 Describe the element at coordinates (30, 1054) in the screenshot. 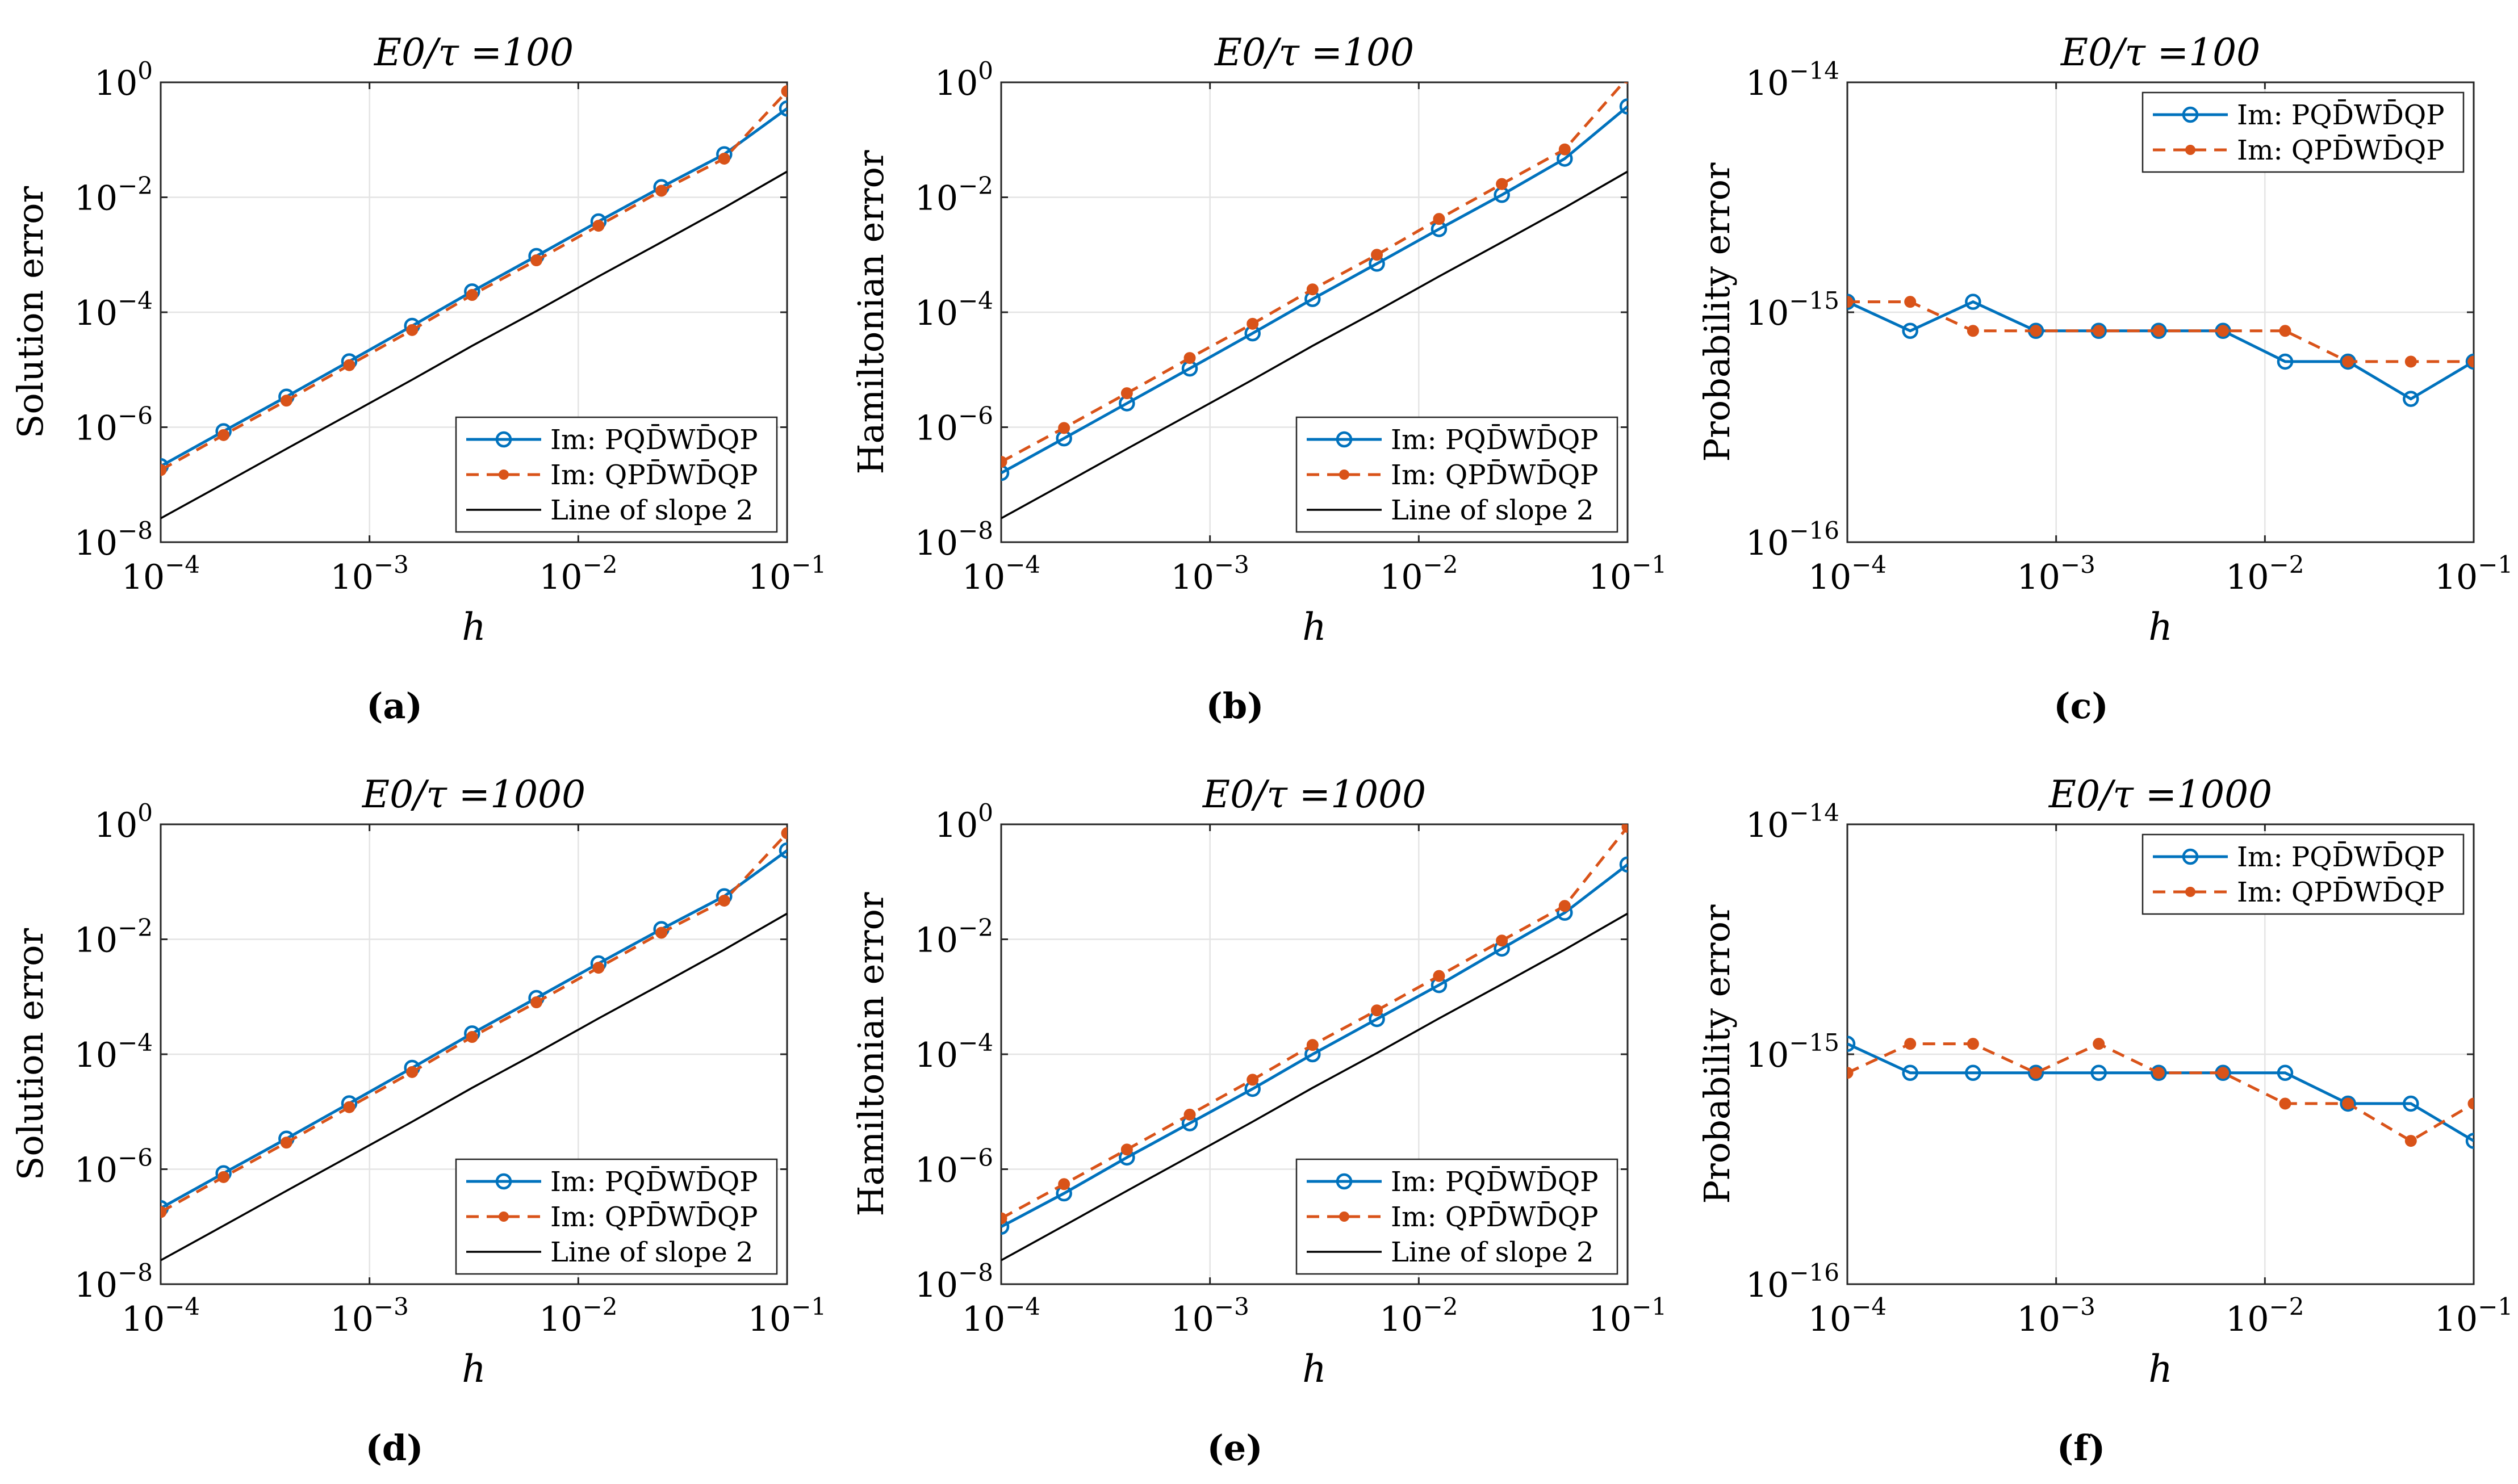

I see `y-axis-label: Solution error` at that location.